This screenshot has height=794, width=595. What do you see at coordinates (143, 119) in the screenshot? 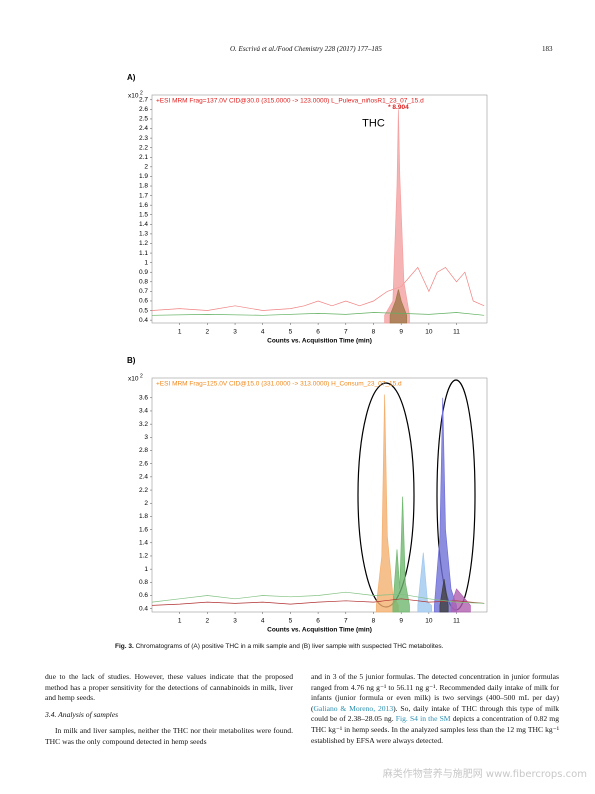
I see `y-tick-label: 2.5` at bounding box center [143, 119].